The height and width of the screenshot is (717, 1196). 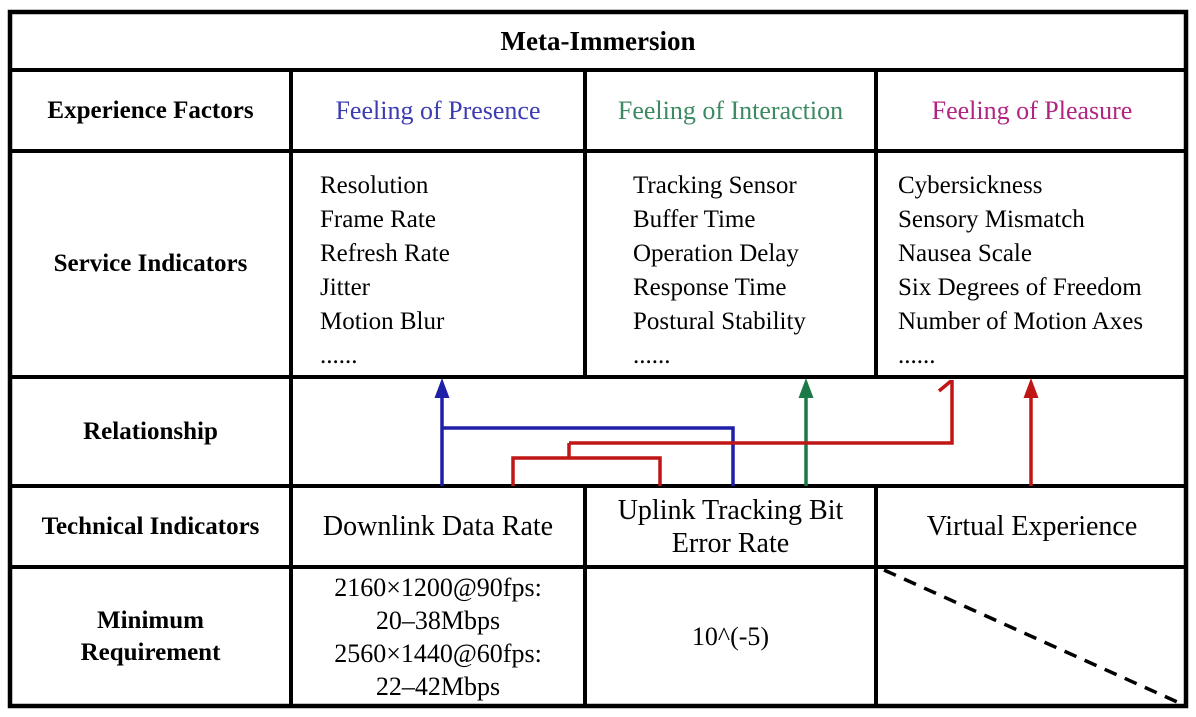 I want to click on blue-arrow-branch, so click(x=588, y=456).